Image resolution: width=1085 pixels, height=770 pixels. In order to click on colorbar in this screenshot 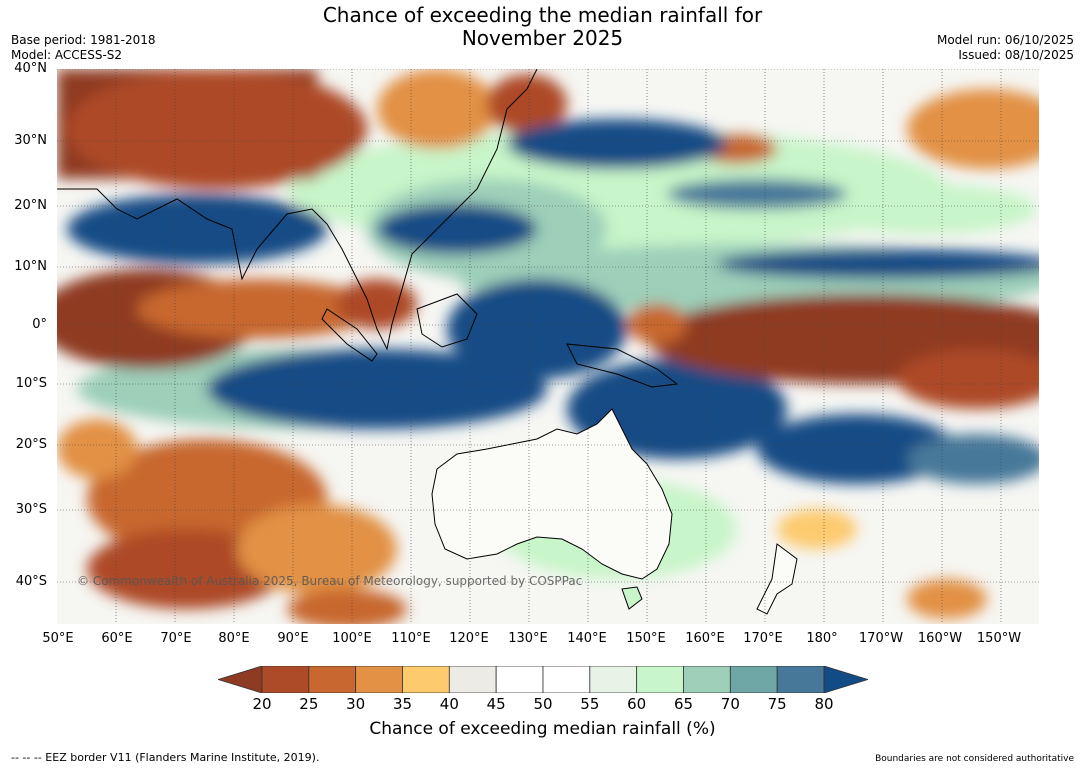, I will do `click(543, 679)`.